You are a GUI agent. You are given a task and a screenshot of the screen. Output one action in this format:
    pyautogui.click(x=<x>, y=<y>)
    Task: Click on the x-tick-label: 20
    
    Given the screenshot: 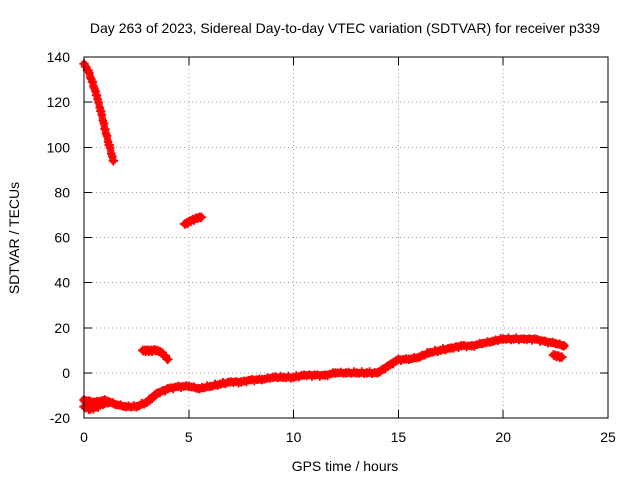 What is the action you would take?
    pyautogui.click(x=503, y=437)
    